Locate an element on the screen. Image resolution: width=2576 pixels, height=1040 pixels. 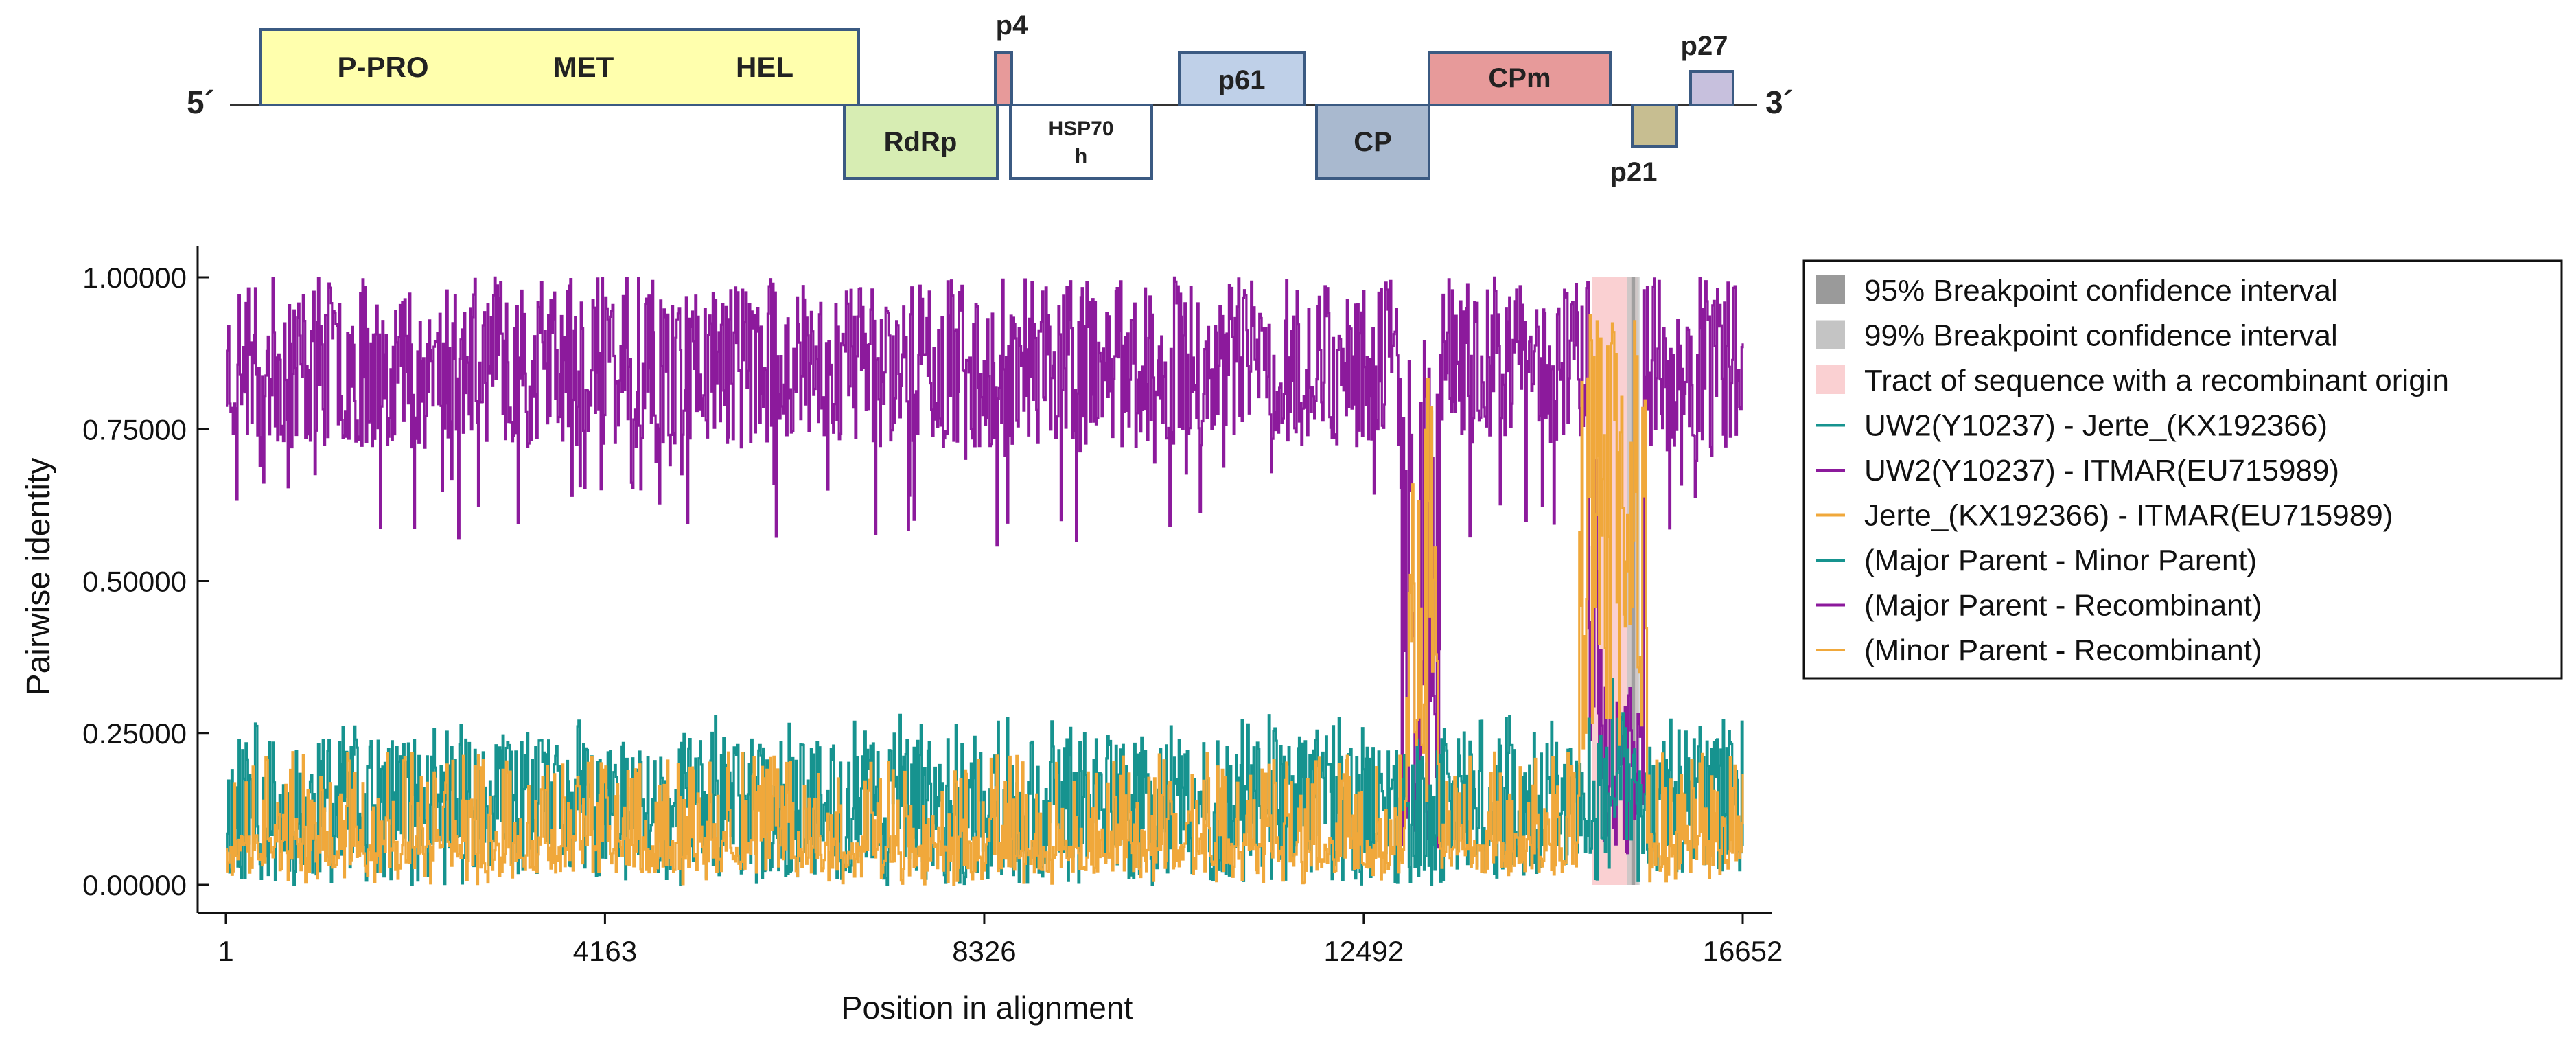
gene-p61 is located at coordinates (1242, 78).